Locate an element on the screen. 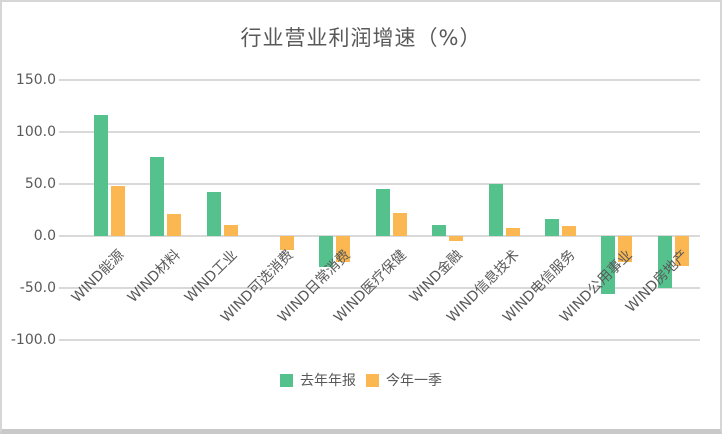 The image size is (722, 434). y-axis-tick-label: -50.0 is located at coordinates (37, 288).